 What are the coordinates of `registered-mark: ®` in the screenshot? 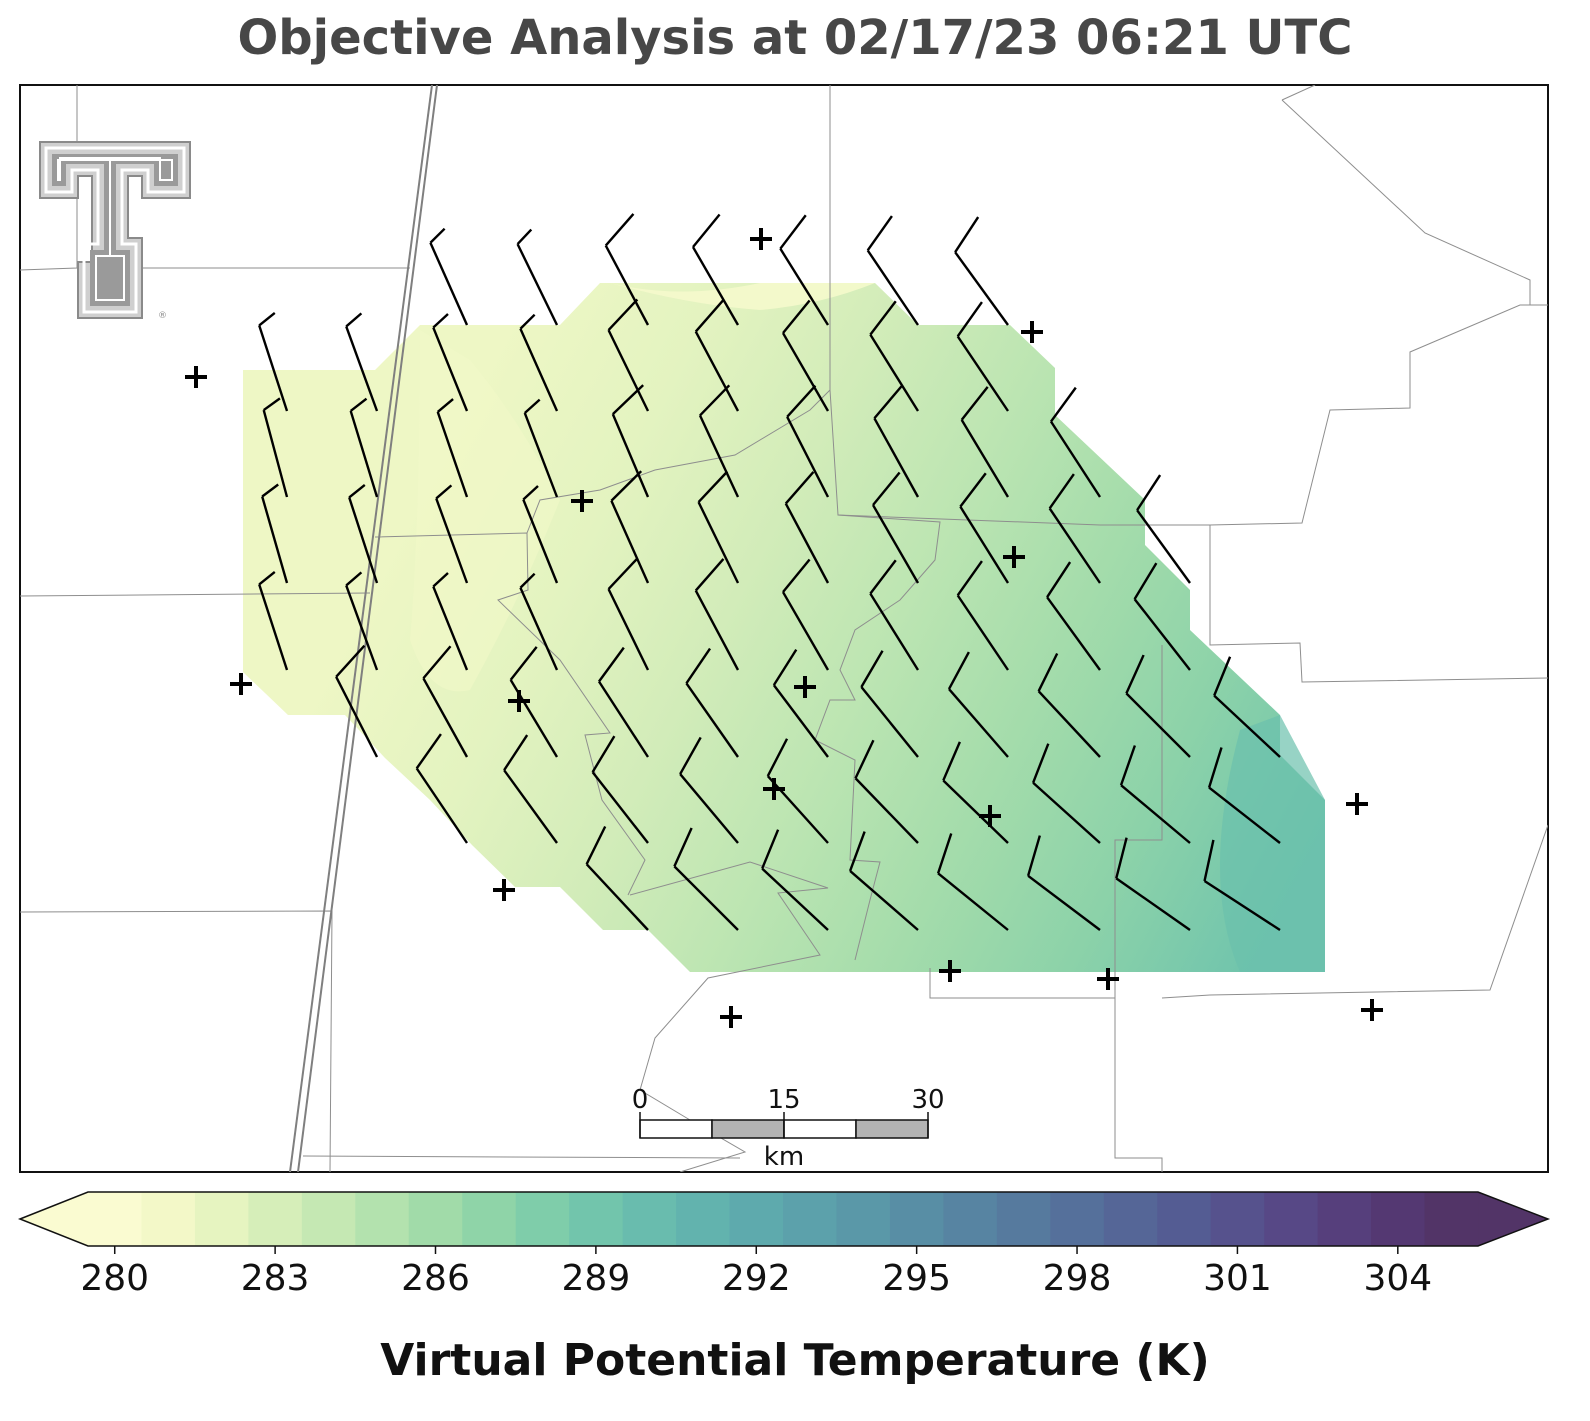 It's located at (162, 316).